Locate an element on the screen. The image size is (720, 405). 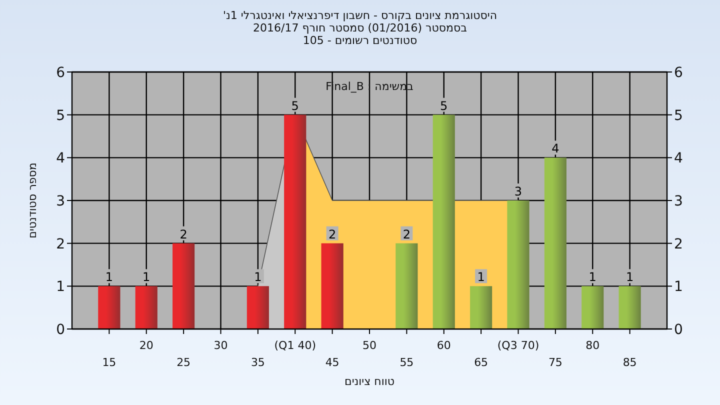
x-axis-title: טווח ציונים is located at coordinates (369, 381).